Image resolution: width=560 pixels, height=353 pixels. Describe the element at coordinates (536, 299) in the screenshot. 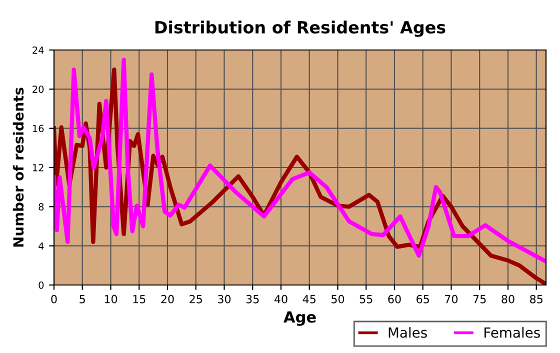

I see `x-tick-label: 85` at that location.